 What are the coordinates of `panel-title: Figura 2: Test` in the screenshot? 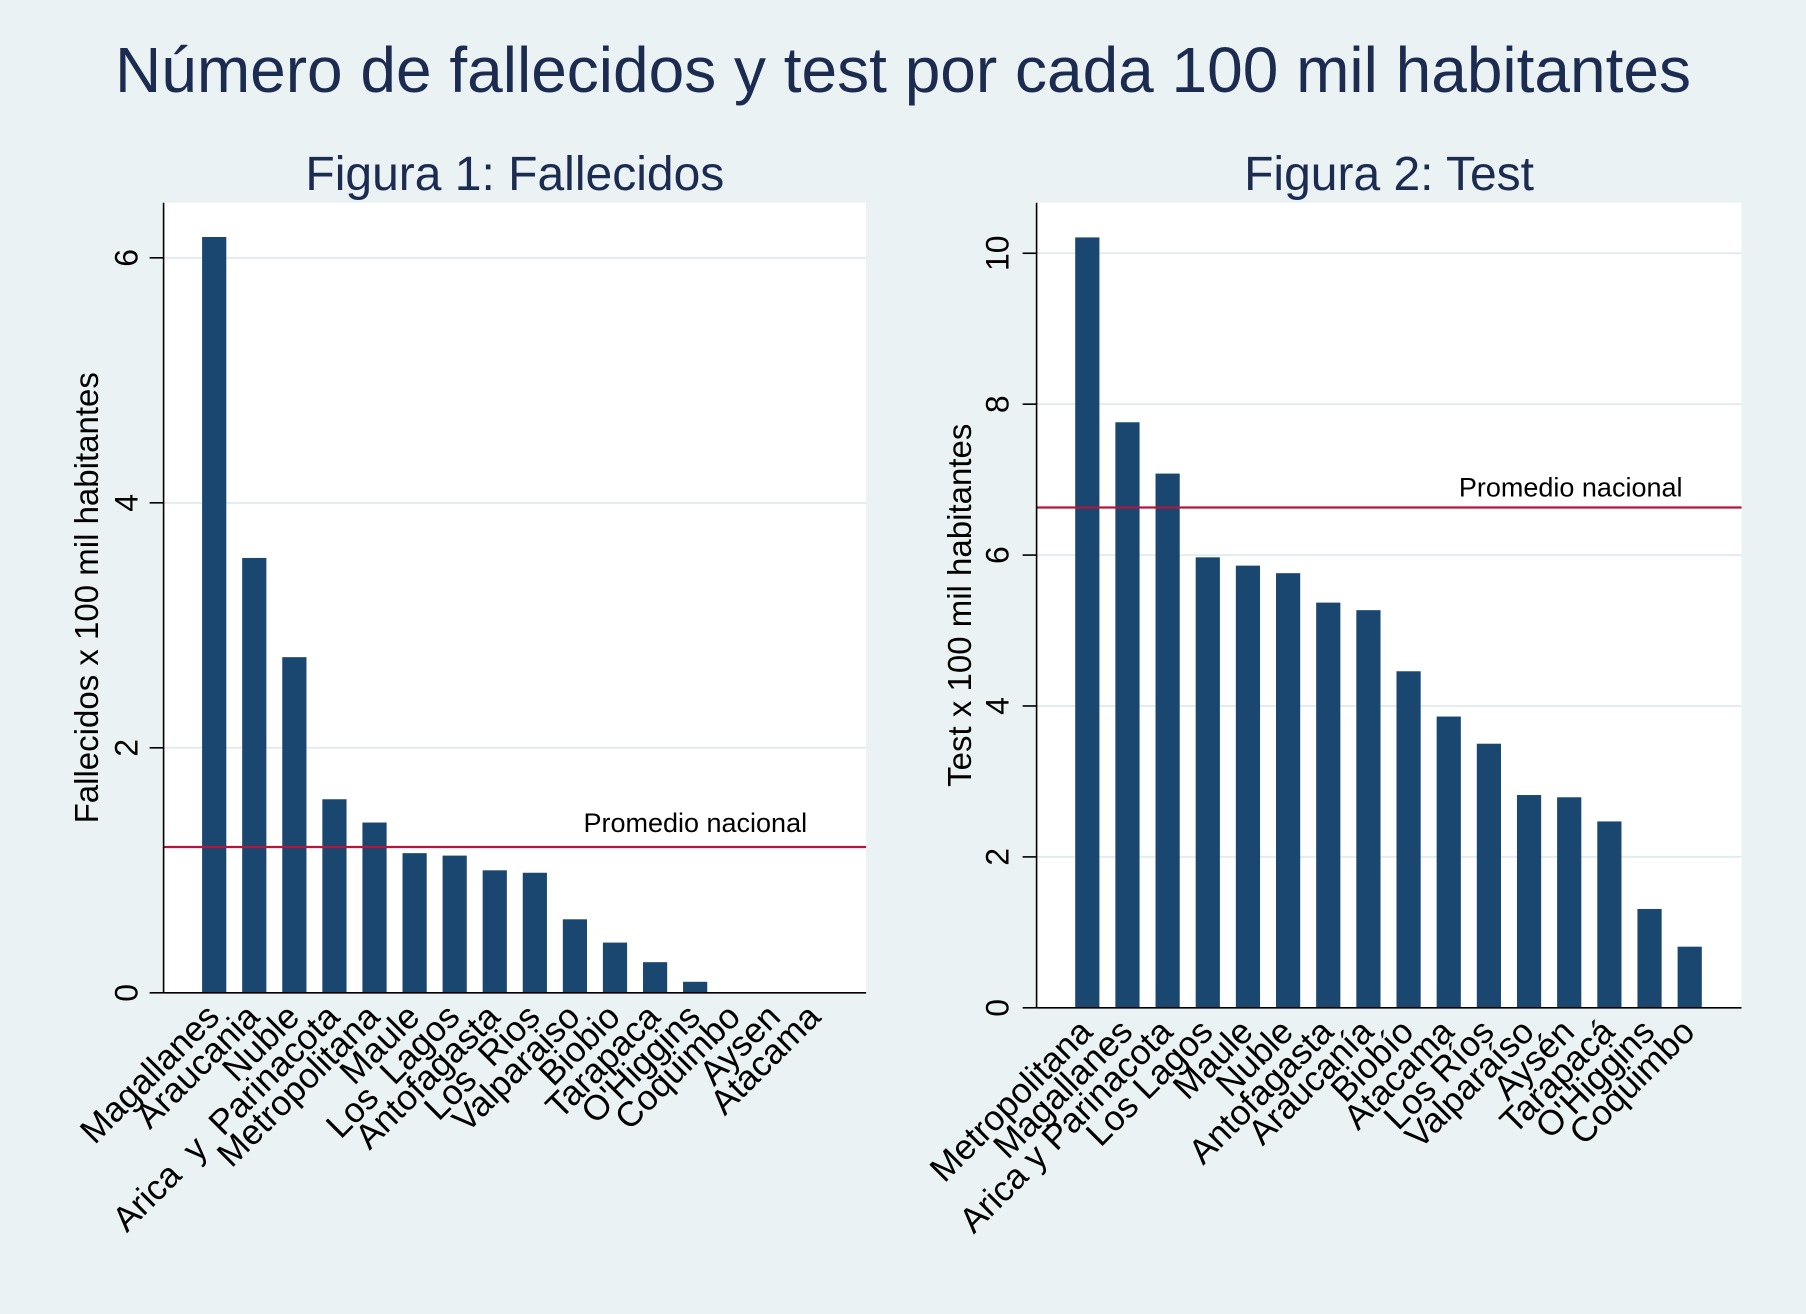 It's located at (1389, 174).